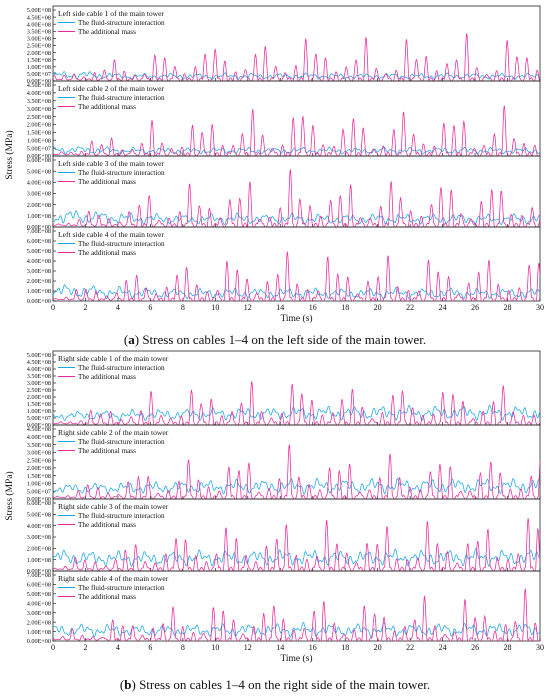 The image size is (550, 697). What do you see at coordinates (378, 647) in the screenshot?
I see `x-tick-label: 20` at bounding box center [378, 647].